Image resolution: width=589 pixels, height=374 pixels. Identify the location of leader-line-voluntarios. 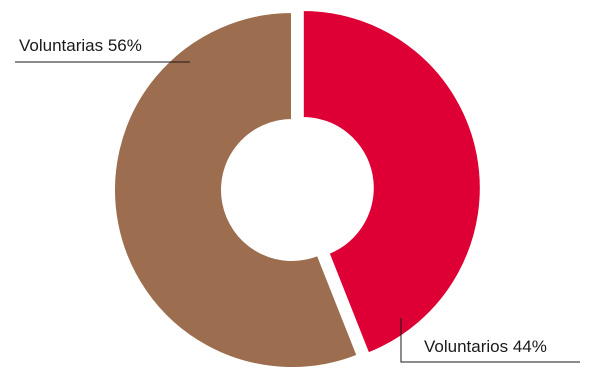
(490, 340).